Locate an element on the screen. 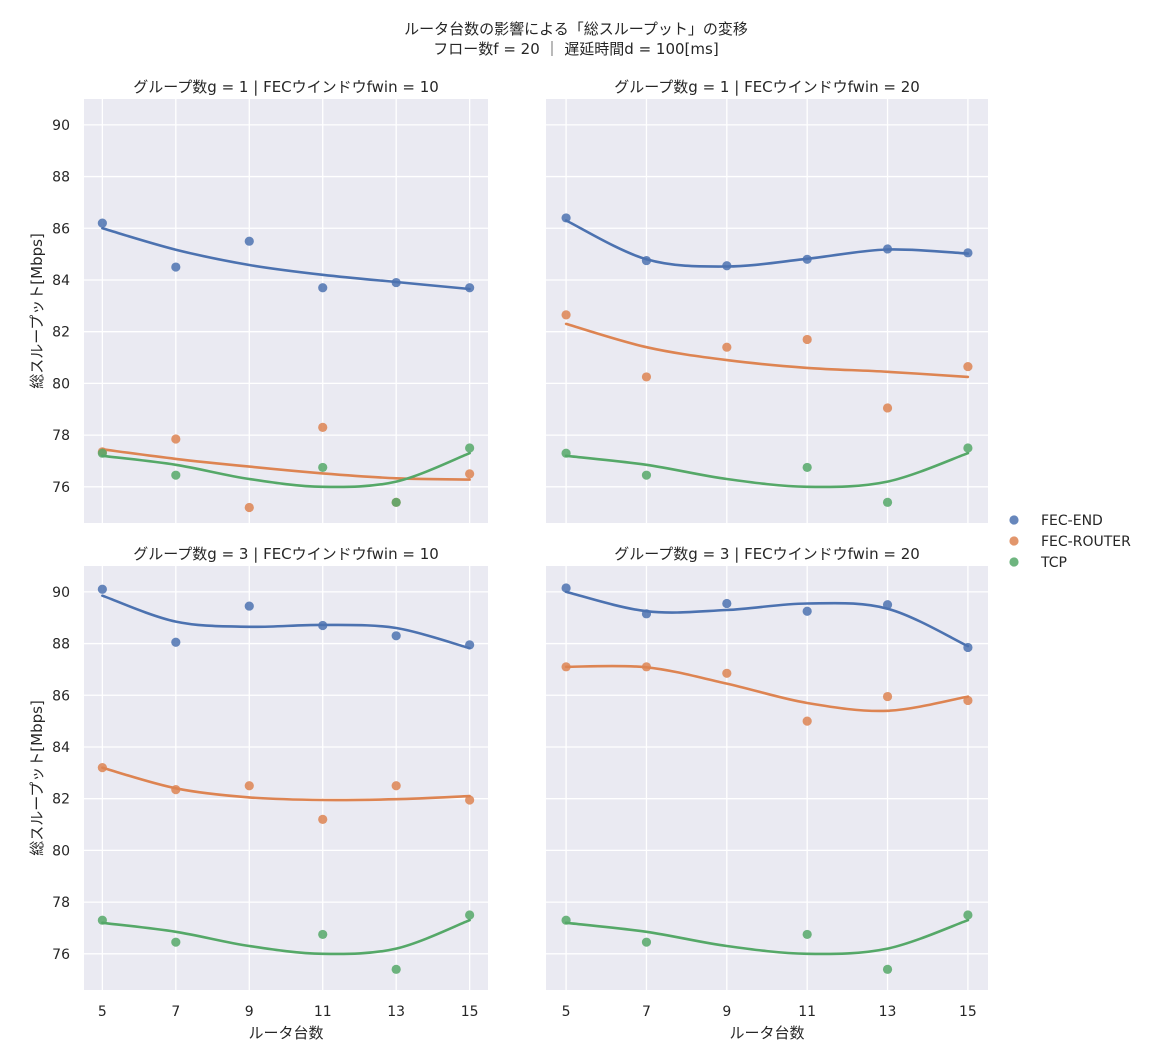 Image resolution: width=1151 pixels, height=1059 pixels. panel-title: グループ数g = 1 | FECウインドウfwin = 20 is located at coordinates (767, 87).